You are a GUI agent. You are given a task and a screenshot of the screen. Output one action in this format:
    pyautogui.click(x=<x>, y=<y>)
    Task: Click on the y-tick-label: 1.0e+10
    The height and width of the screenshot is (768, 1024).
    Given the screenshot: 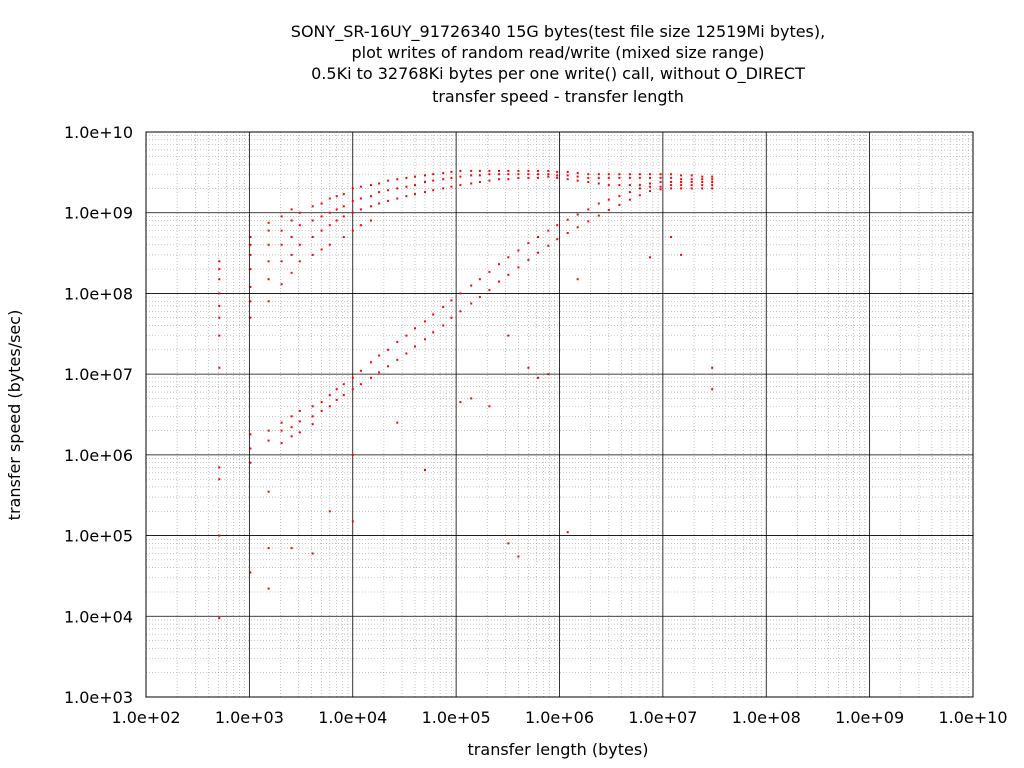 What is the action you would take?
    pyautogui.click(x=98, y=132)
    